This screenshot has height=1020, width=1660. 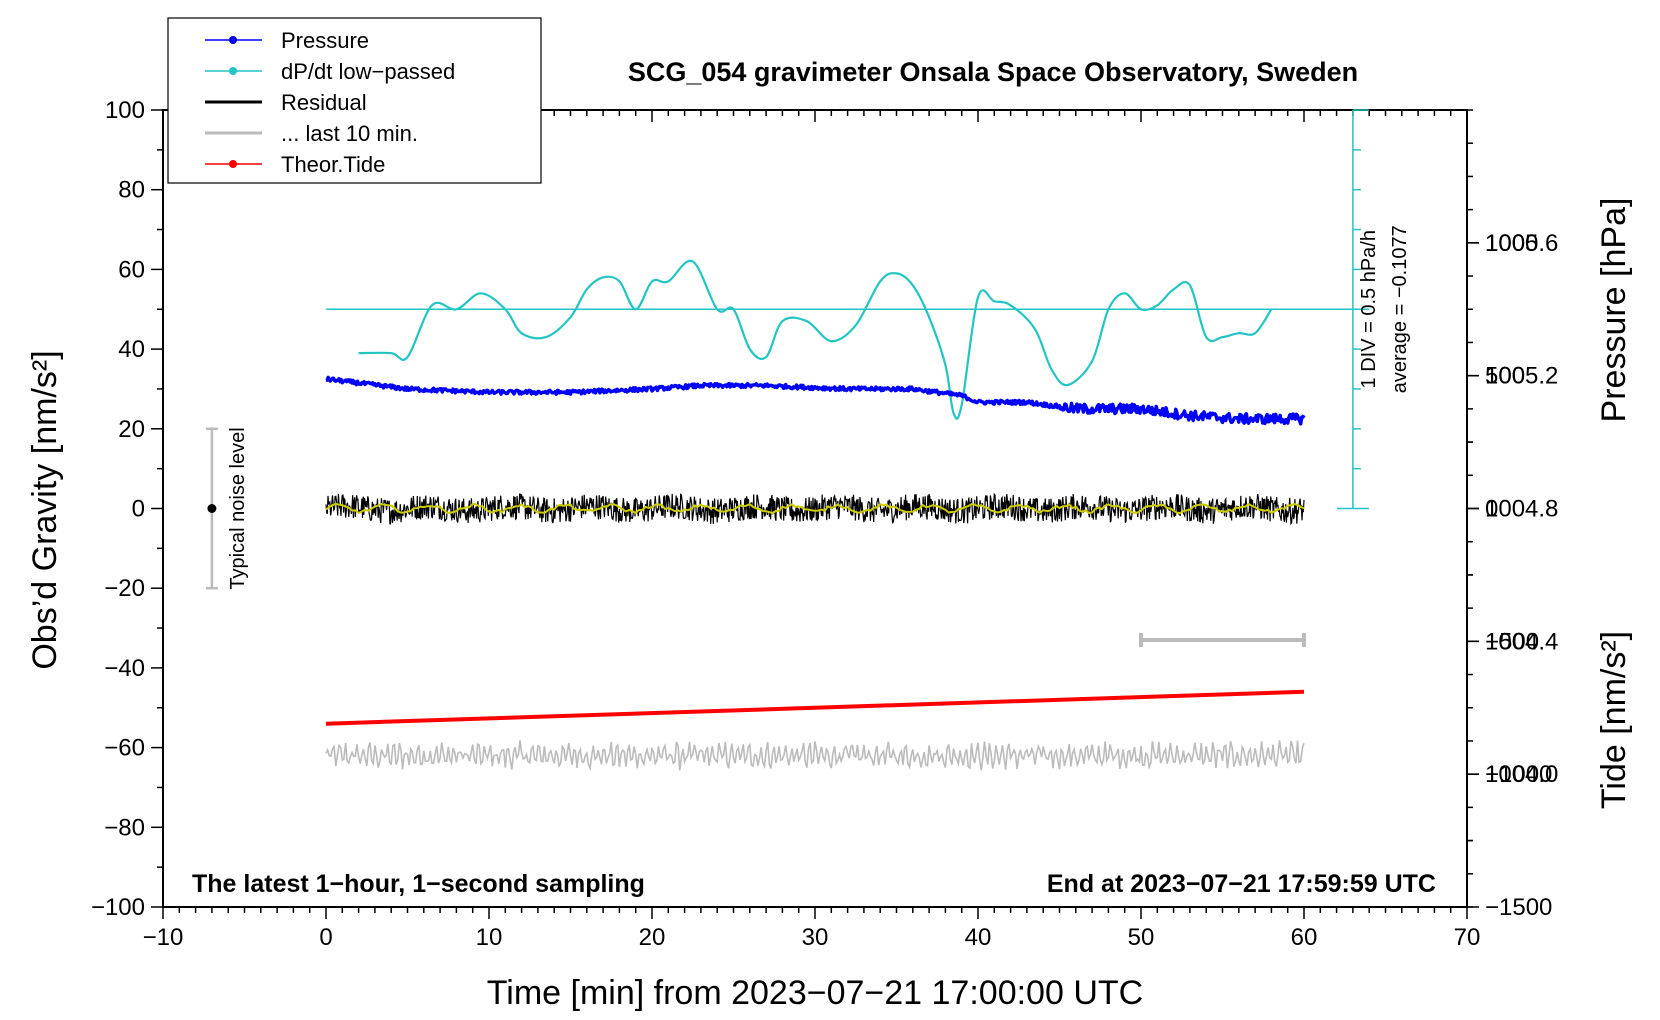 What do you see at coordinates (1518, 774) in the screenshot?
I see `tide-tick-label: −1000` at bounding box center [1518, 774].